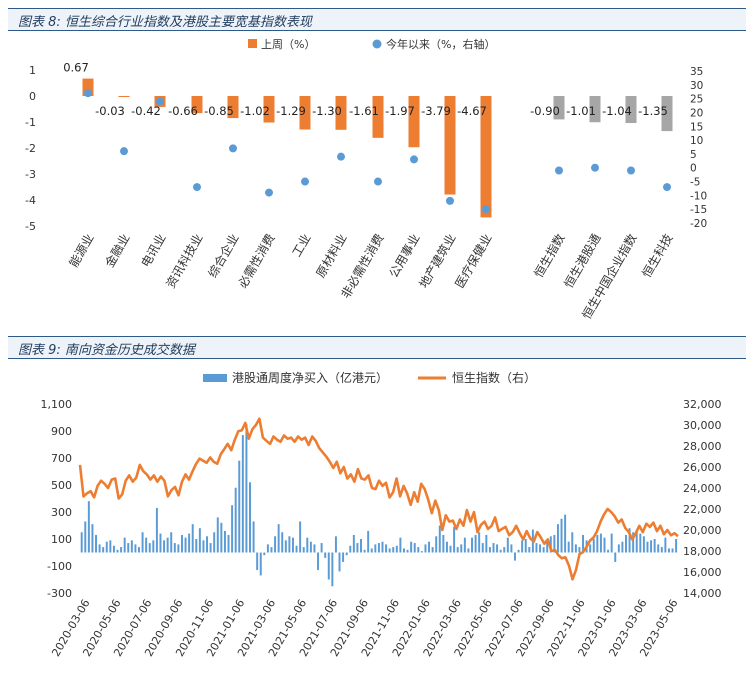 The width and height of the screenshot is (754, 674). I want to click on right-axis-tick: 35, so click(696, 72).